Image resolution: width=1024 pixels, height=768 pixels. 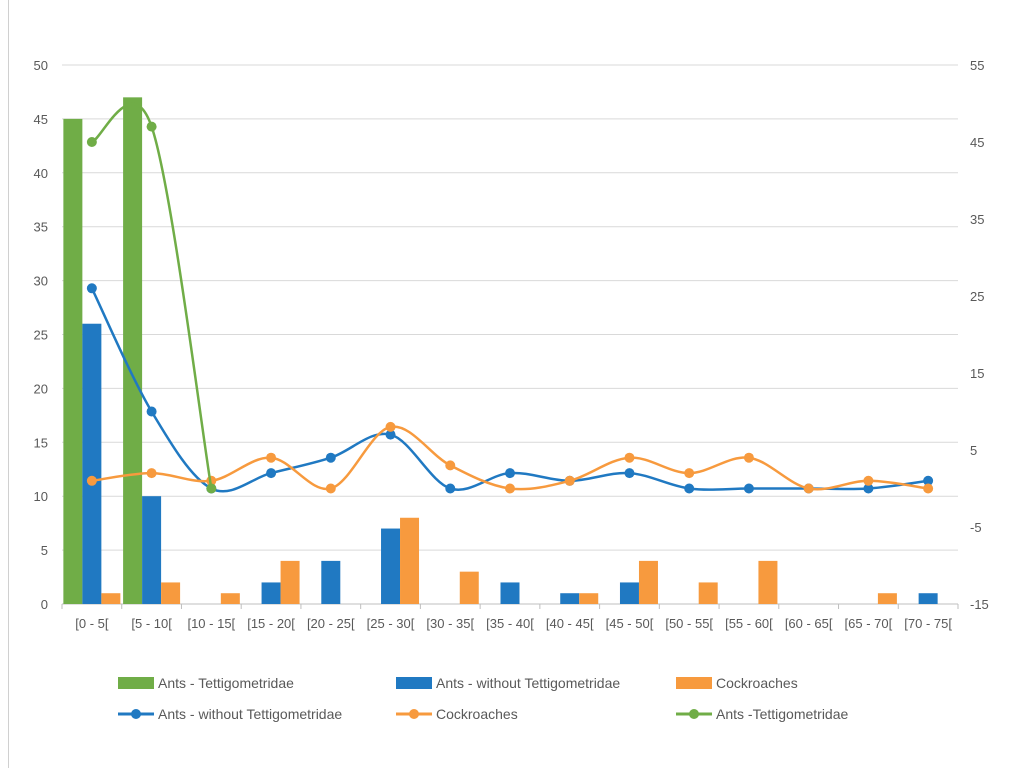 I want to click on x-tick-label: [45 - 50[, so click(x=630, y=623).